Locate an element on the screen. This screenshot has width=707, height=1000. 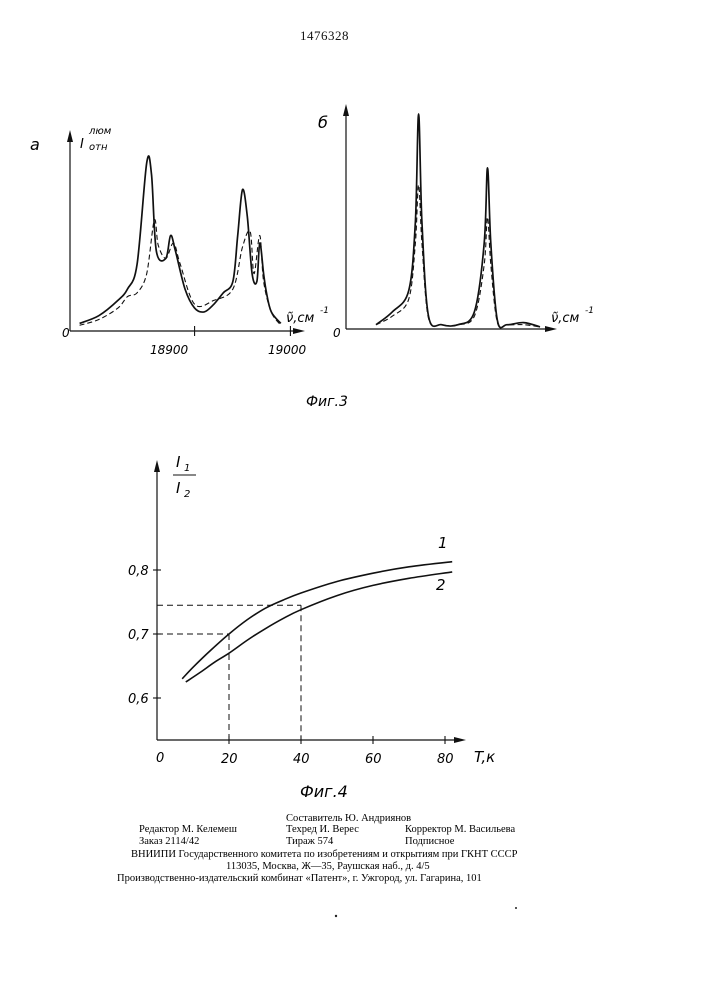
imprint-circulation: Тираж 574 is located at coordinates (310, 841).